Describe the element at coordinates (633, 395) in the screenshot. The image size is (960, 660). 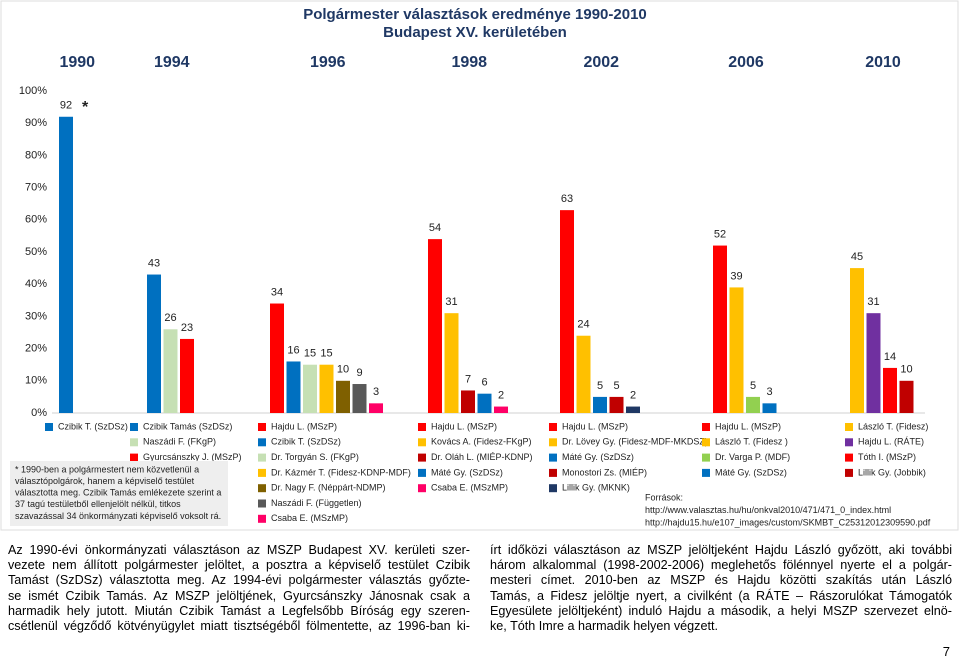
I see `value-label: 2` at that location.